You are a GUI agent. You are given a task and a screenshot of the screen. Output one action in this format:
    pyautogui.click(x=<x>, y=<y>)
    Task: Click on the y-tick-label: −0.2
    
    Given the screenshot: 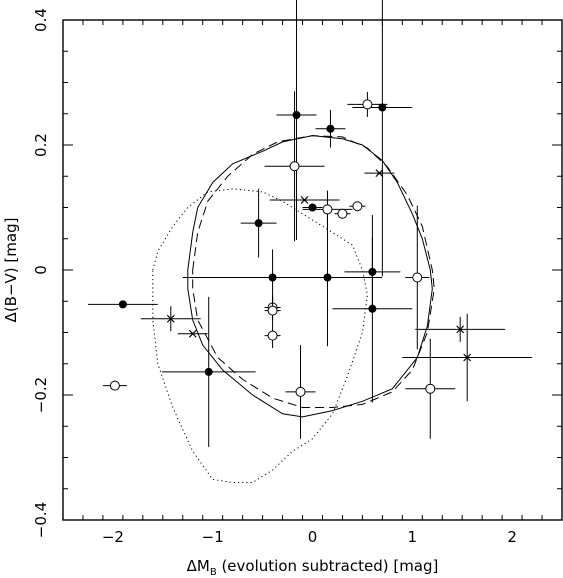 What is the action you would take?
    pyautogui.click(x=41, y=395)
    